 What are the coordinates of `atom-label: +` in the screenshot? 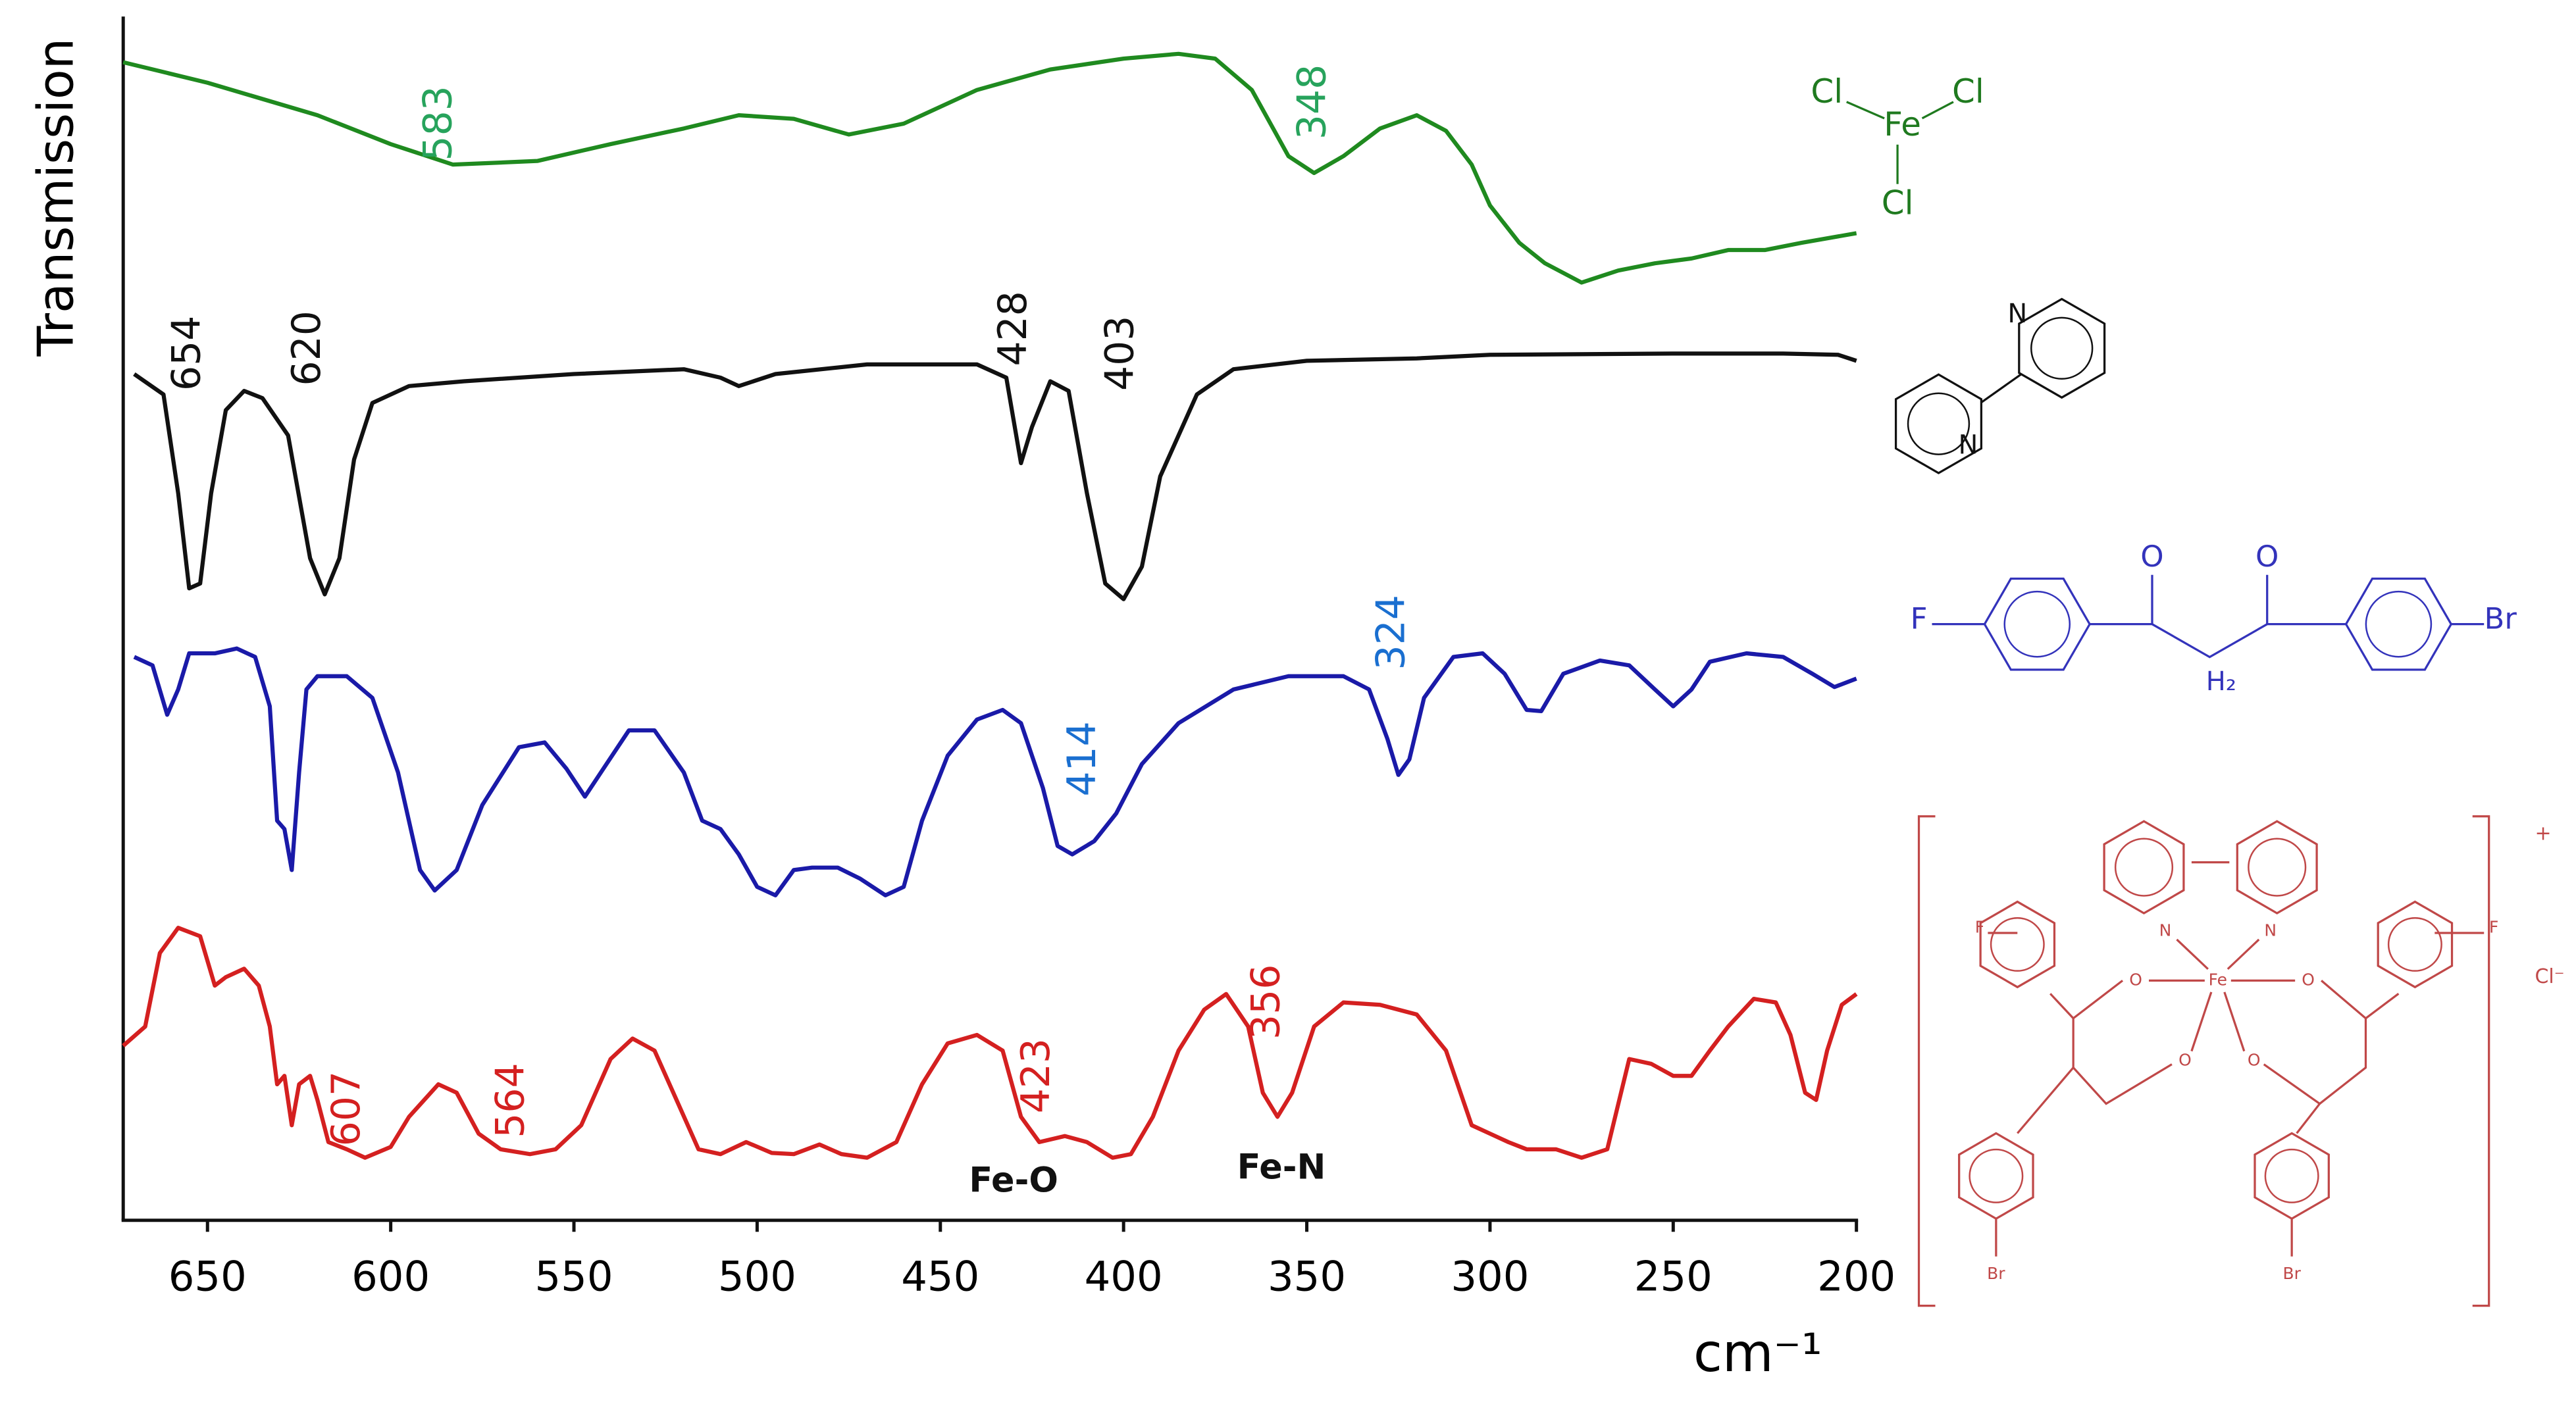 It's located at (2543, 833).